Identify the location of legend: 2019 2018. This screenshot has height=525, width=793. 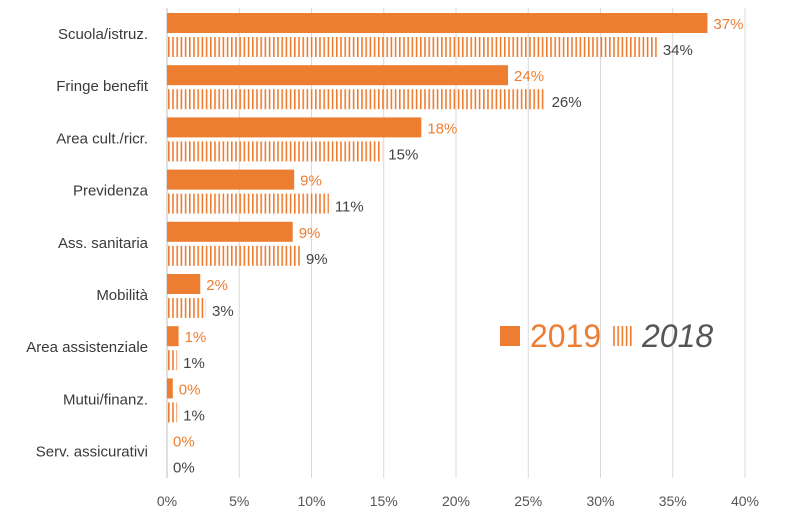
(606, 336).